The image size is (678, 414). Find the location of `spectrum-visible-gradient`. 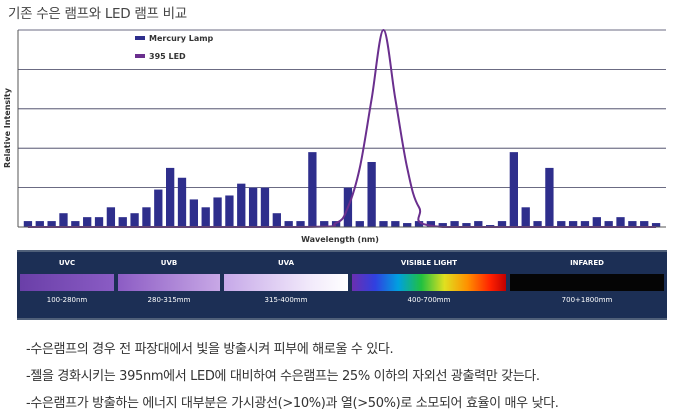

spectrum-visible-gradient is located at coordinates (429, 282).